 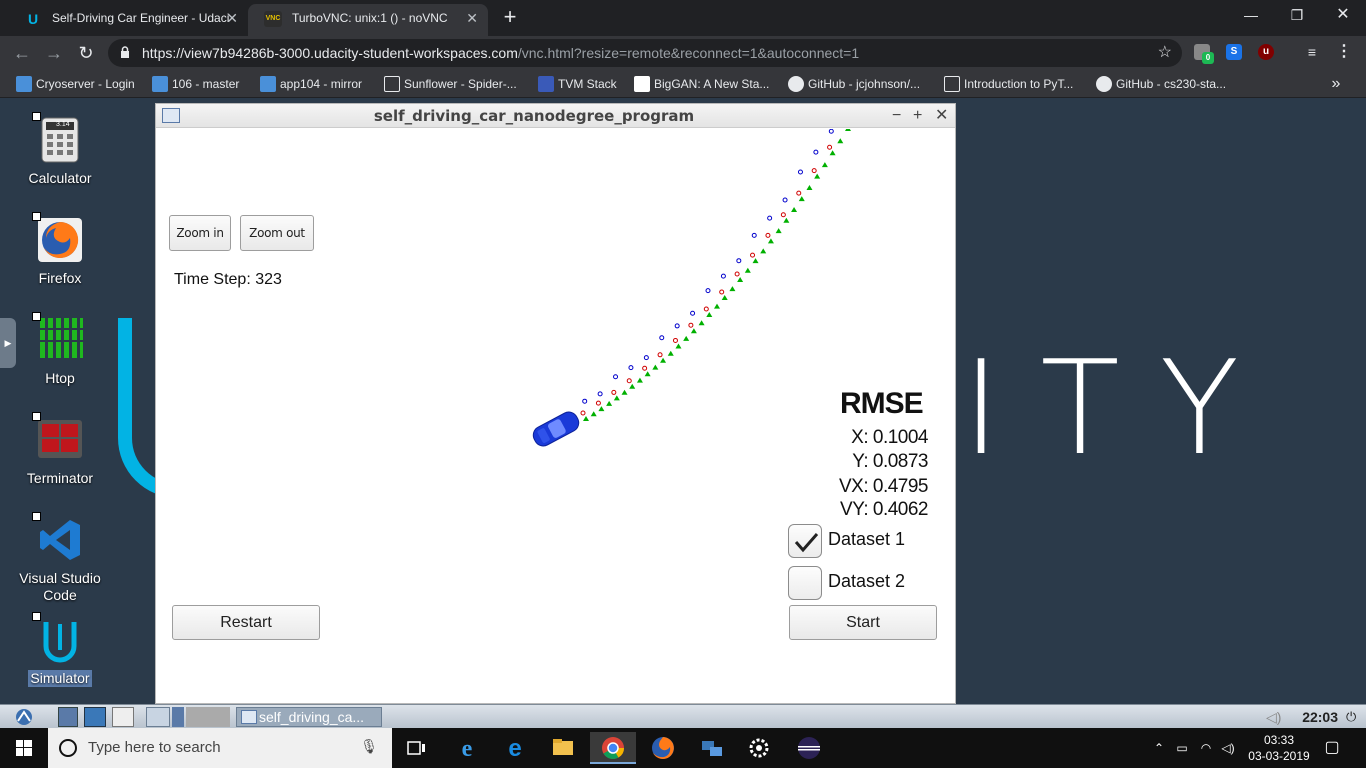 I want to click on tab-turbovnc: VNC TurboVNC: unix:1 () - noVNC ✕, so click(x=368, y=20).